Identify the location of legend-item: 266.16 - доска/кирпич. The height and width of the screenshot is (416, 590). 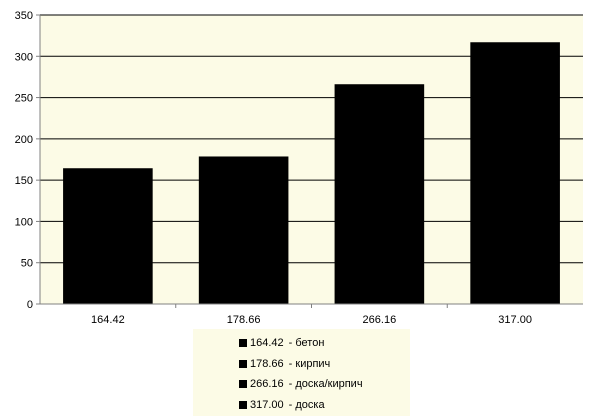
(324, 384).